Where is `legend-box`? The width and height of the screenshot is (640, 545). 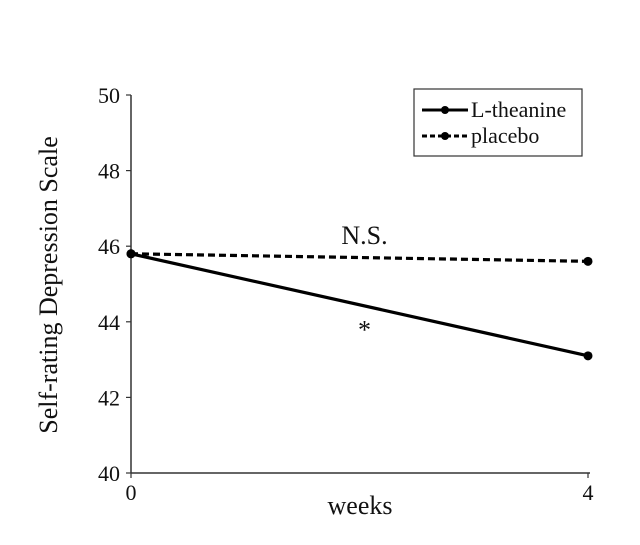
legend-box is located at coordinates (498, 122).